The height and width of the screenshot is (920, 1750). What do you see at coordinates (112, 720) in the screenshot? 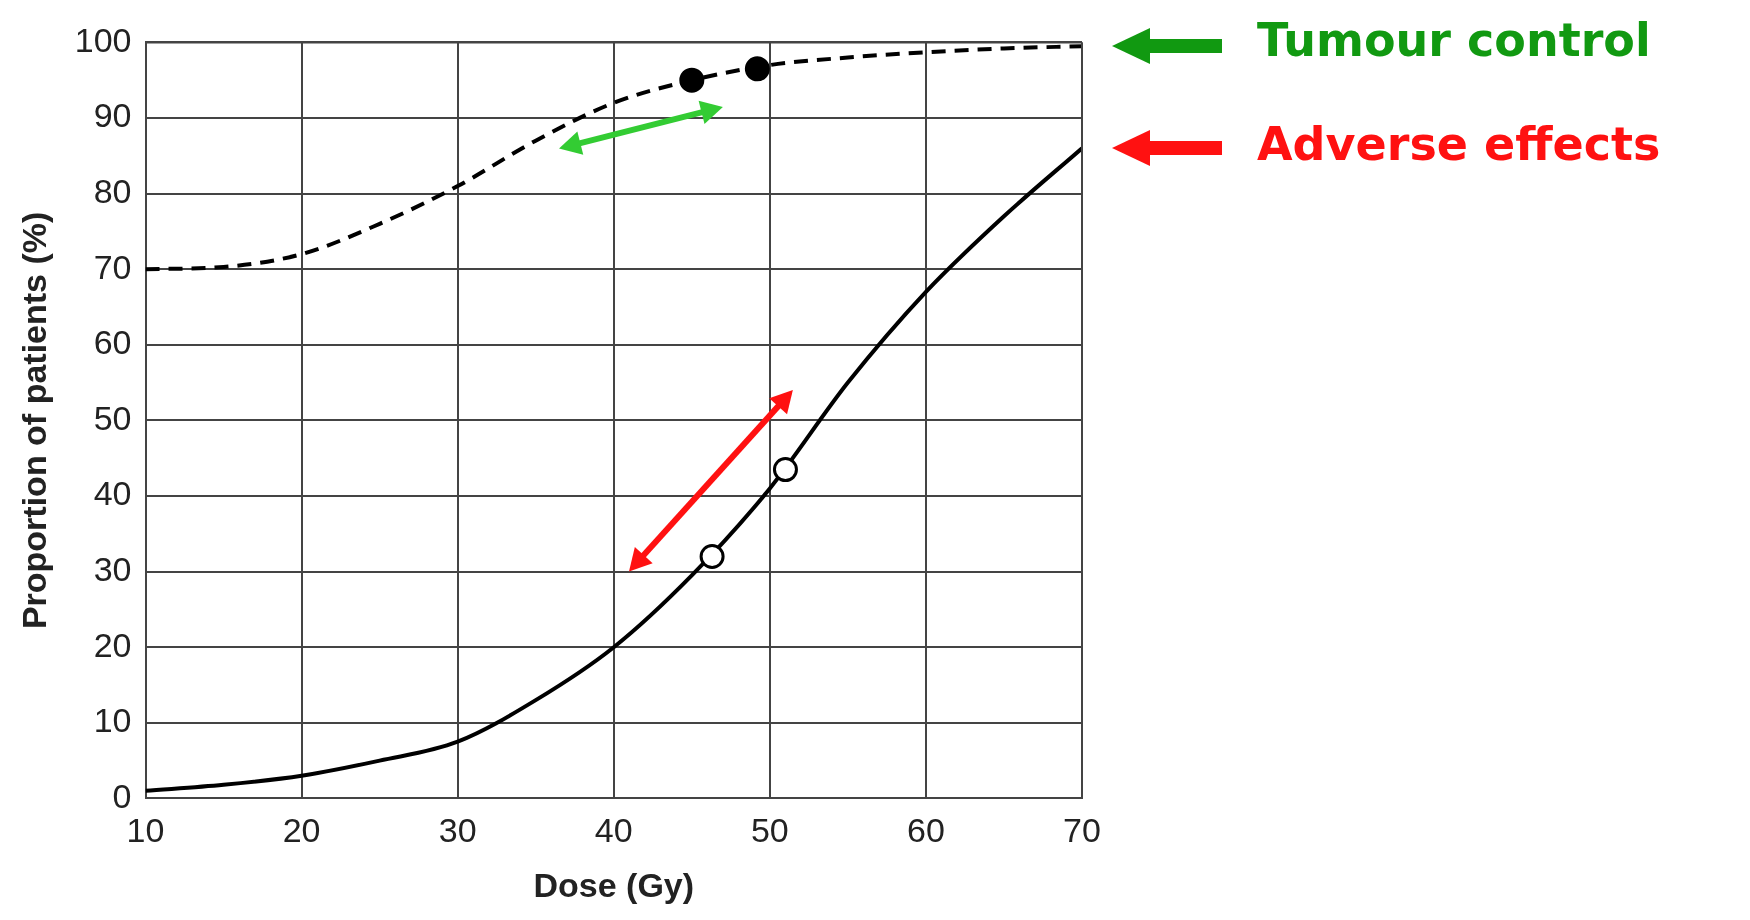
I see `y-tick-label: 10` at bounding box center [112, 720].